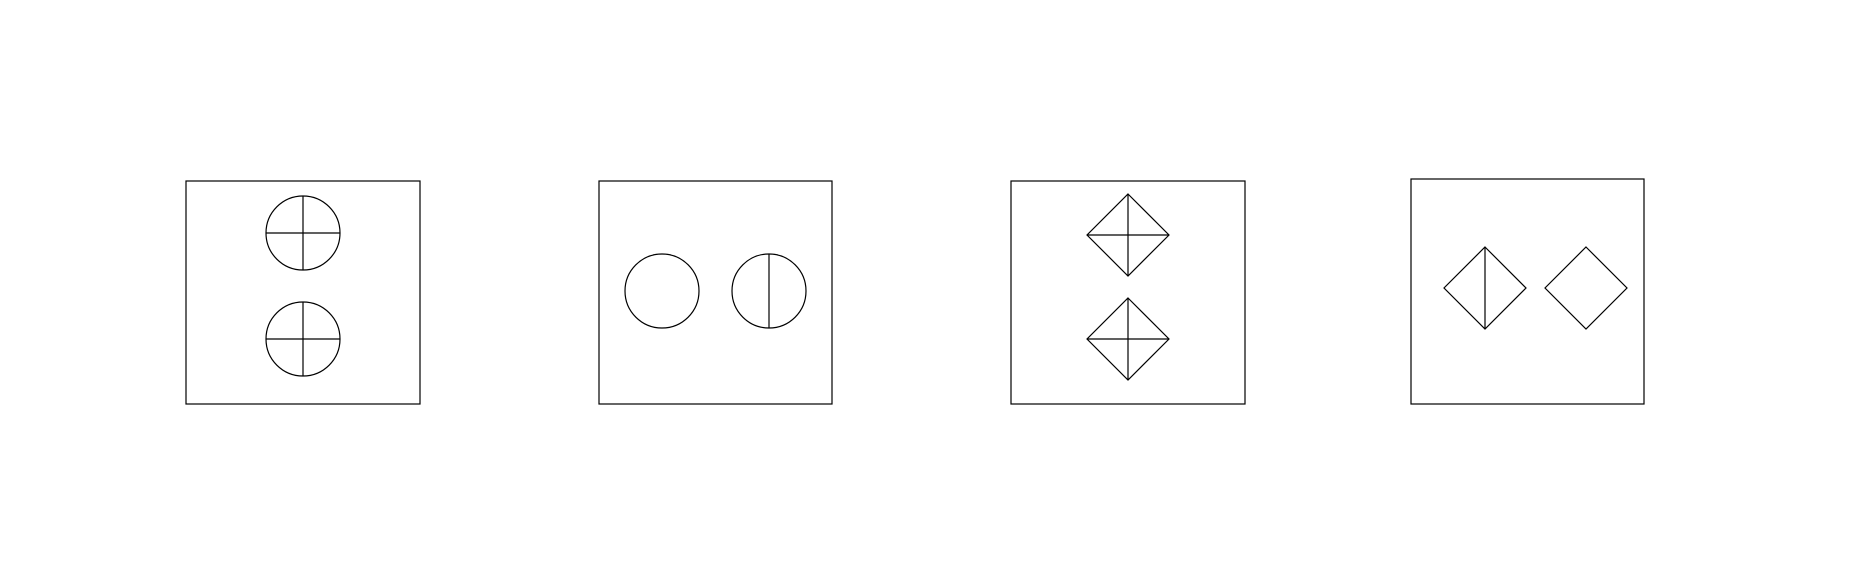  I want to click on circle-shape, so click(662, 291).